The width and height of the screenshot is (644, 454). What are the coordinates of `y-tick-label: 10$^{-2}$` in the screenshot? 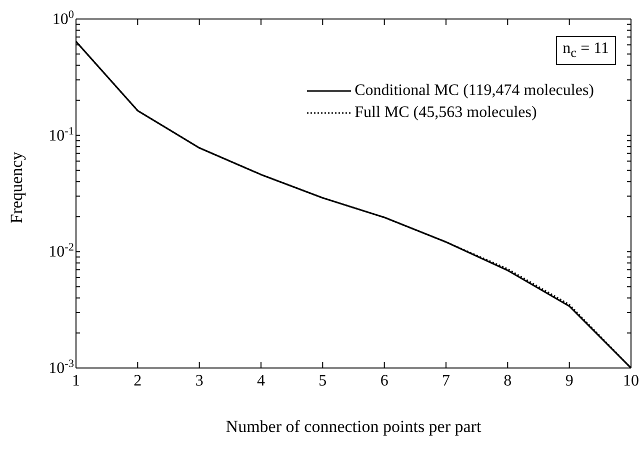 It's located at (61, 251).